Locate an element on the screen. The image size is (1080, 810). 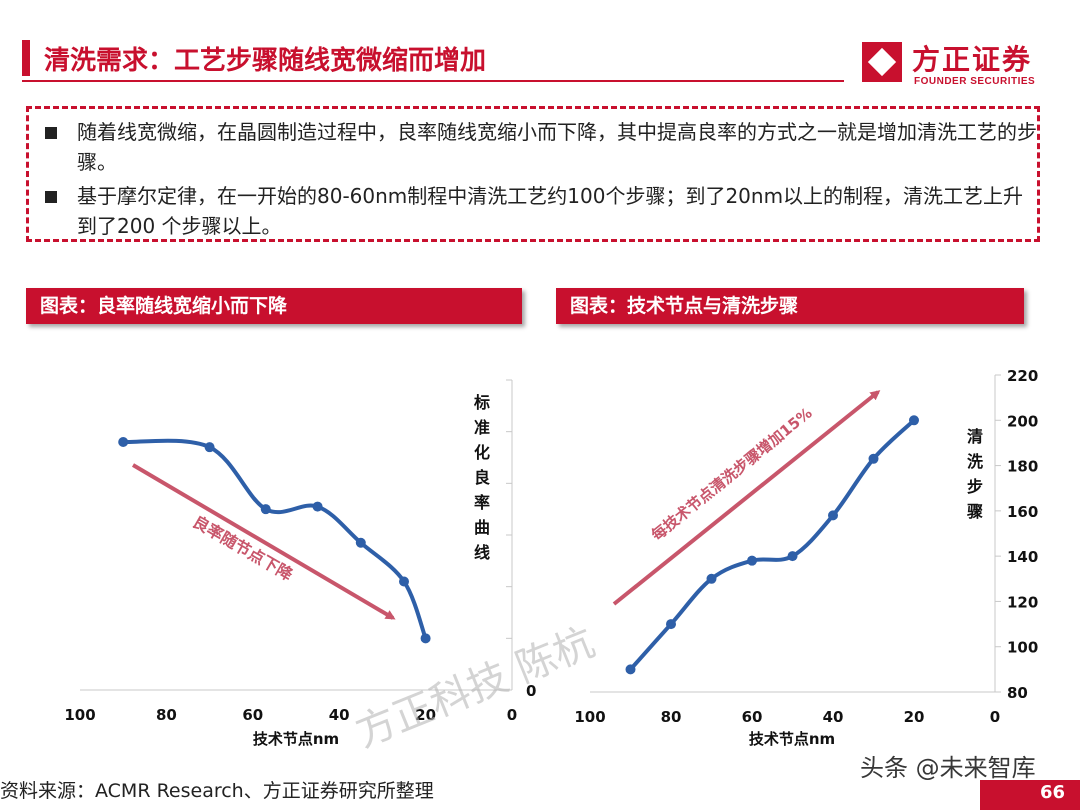
y-tick-label: 220 is located at coordinates (1022, 376).